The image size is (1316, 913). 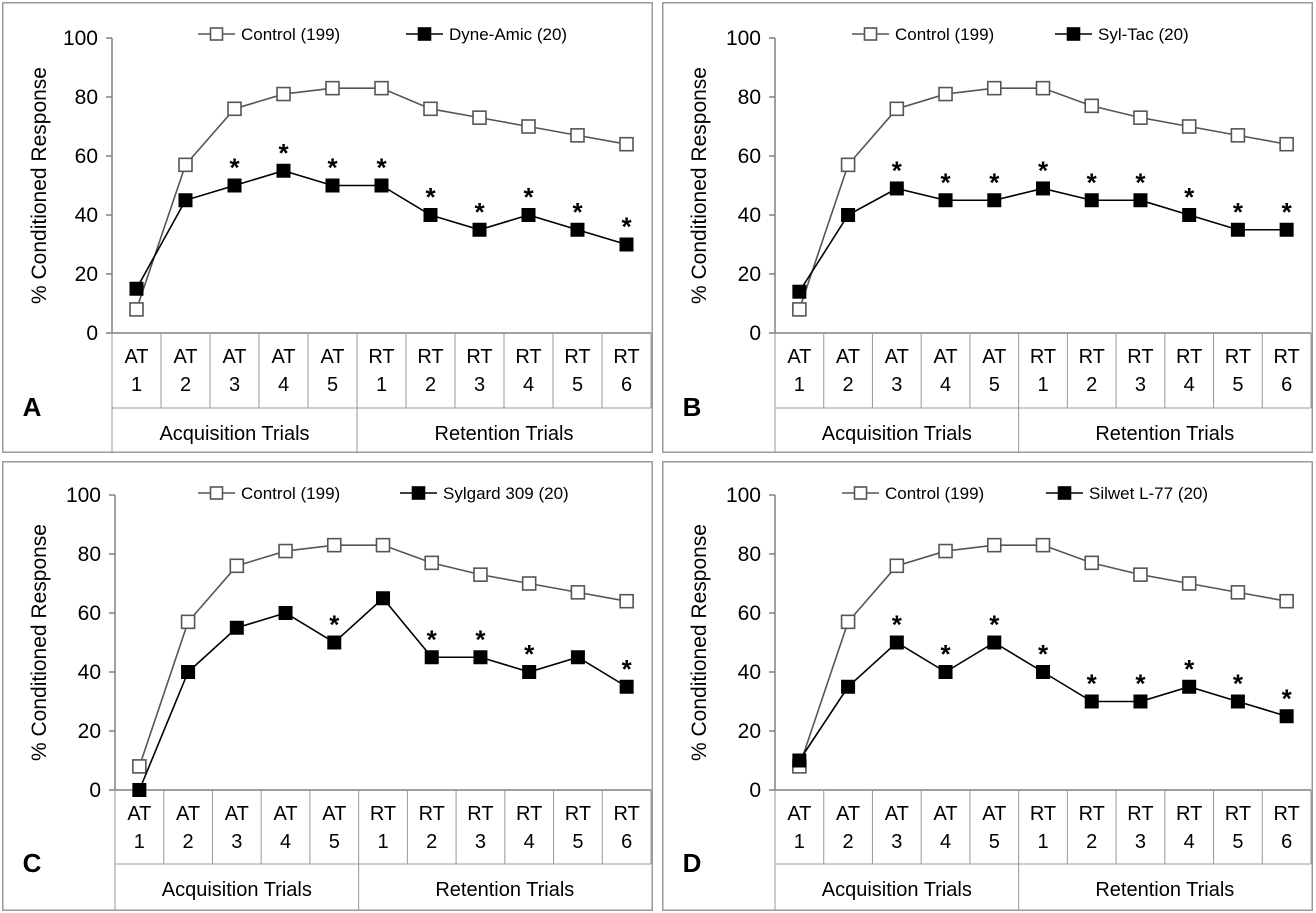 What do you see at coordinates (692, 863) in the screenshot?
I see `panel-letter: D` at bounding box center [692, 863].